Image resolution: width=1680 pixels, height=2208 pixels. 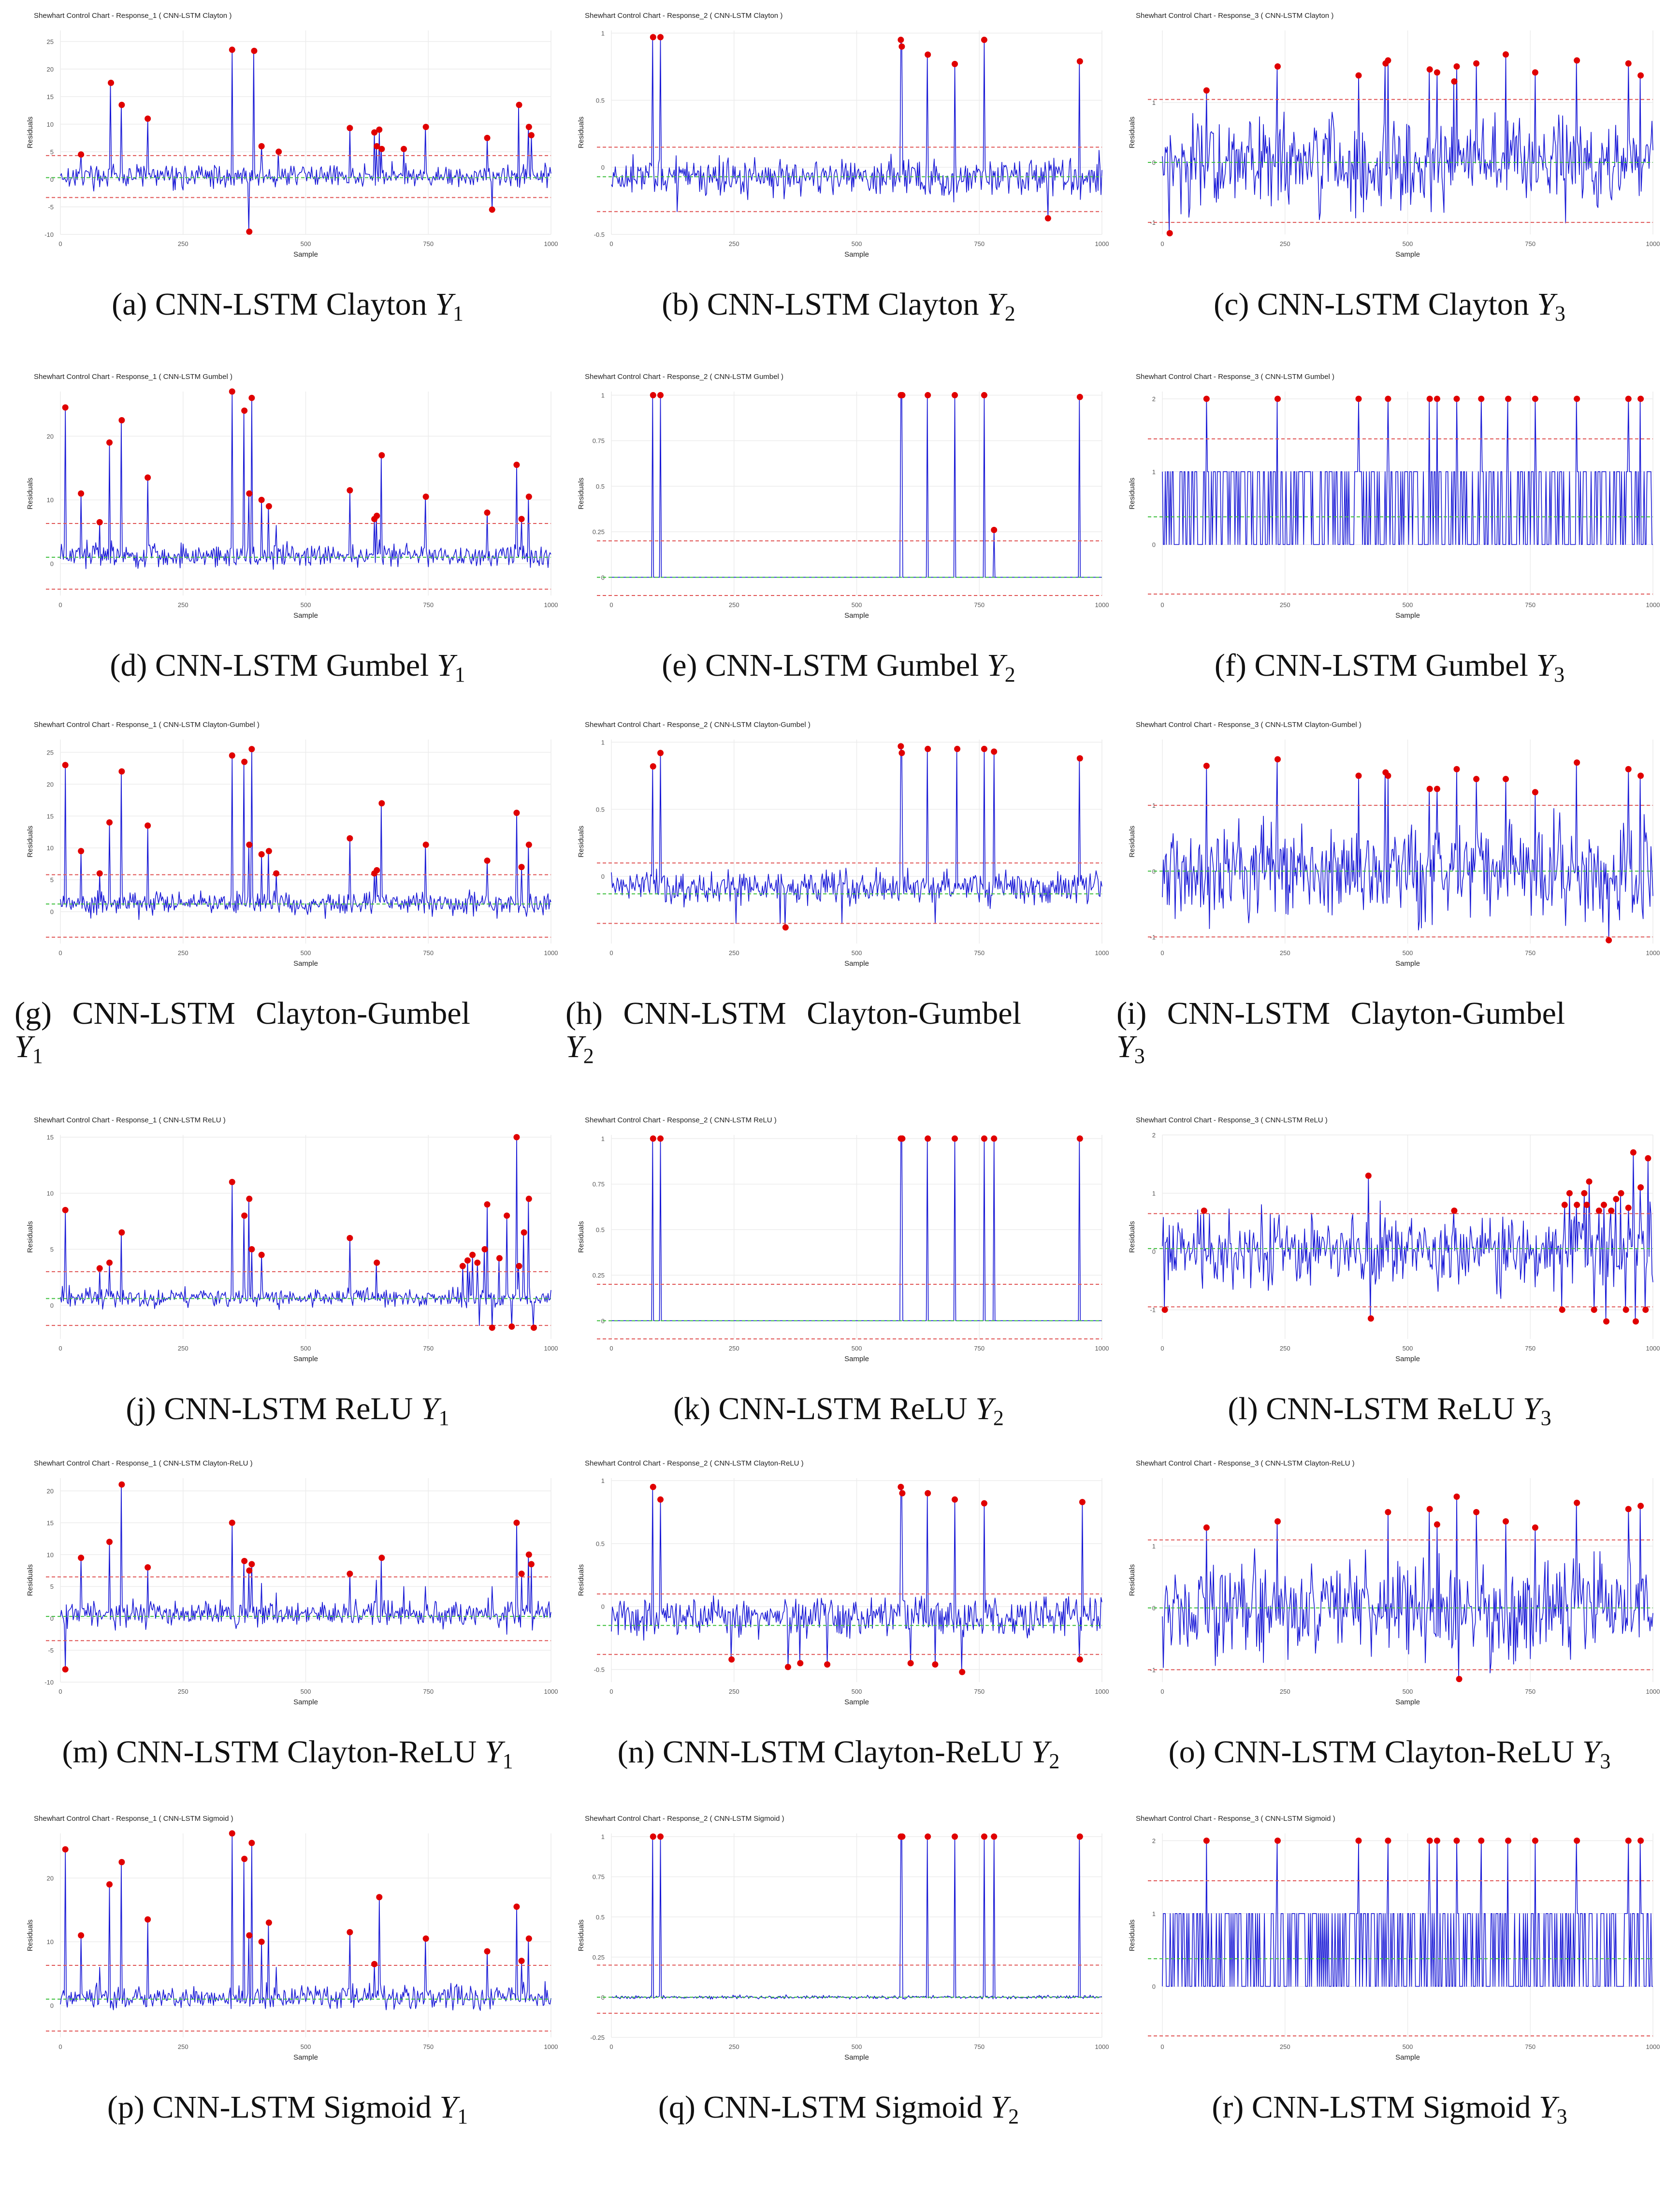 What do you see at coordinates (508, 1761) in the screenshot?
I see `caption-subscript: 1` at bounding box center [508, 1761].